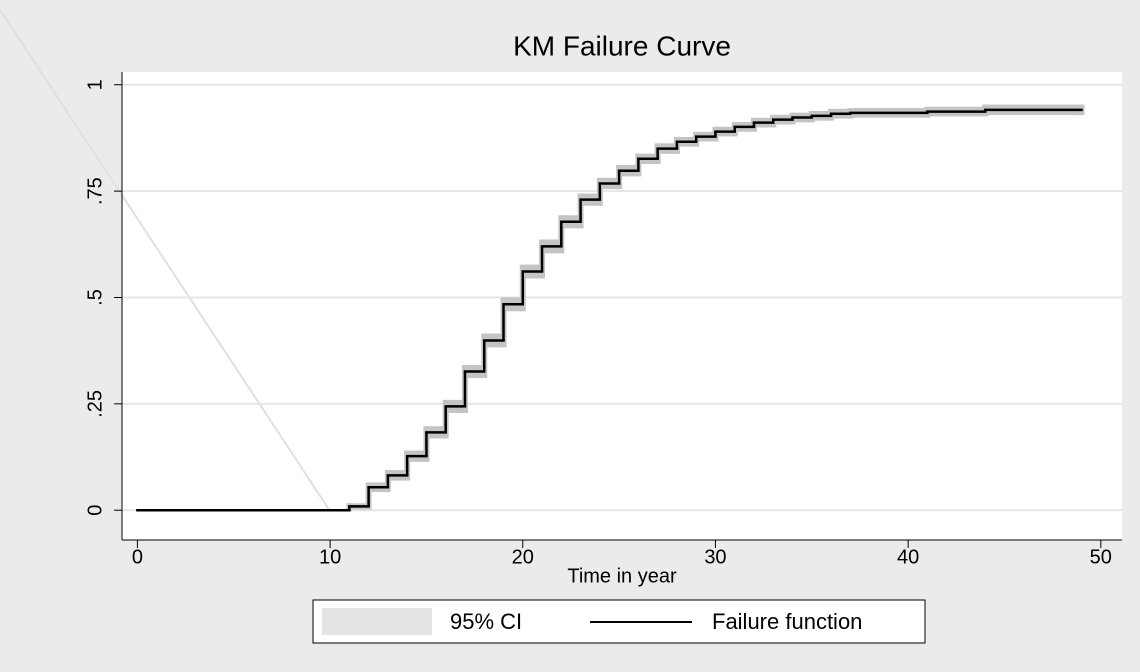 Image resolution: width=1140 pixels, height=672 pixels. What do you see at coordinates (622, 576) in the screenshot?
I see `x-axis-label: Time in year` at bounding box center [622, 576].